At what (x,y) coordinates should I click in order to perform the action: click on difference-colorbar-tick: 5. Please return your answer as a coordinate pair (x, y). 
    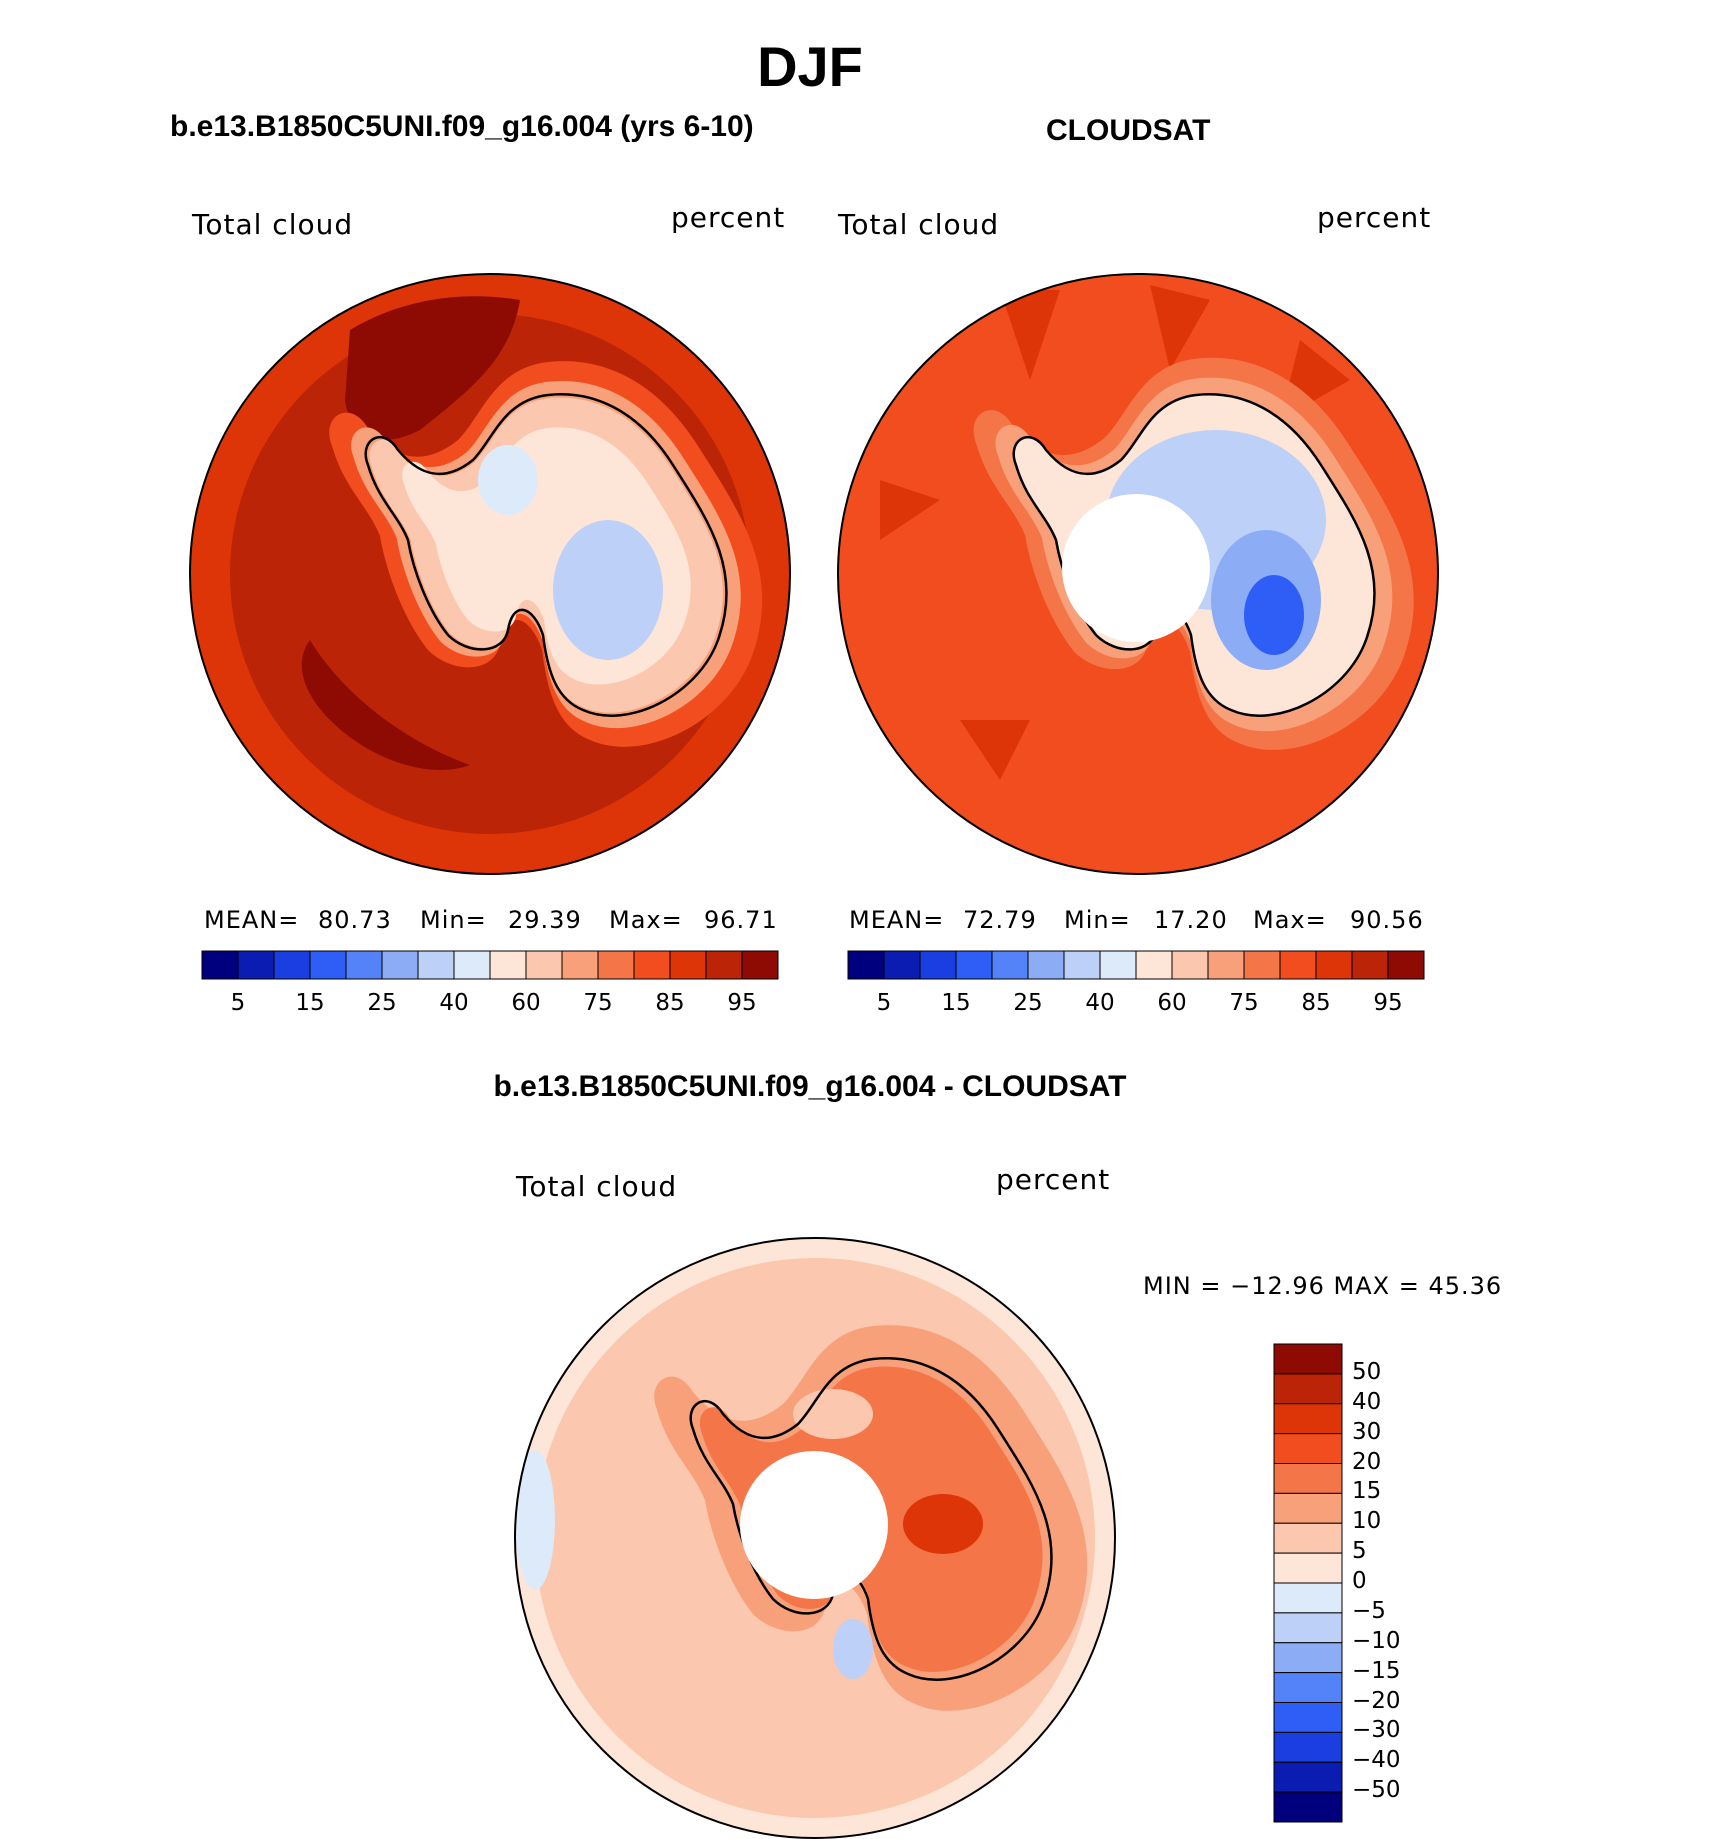
    Looking at the image, I should click on (1359, 1551).